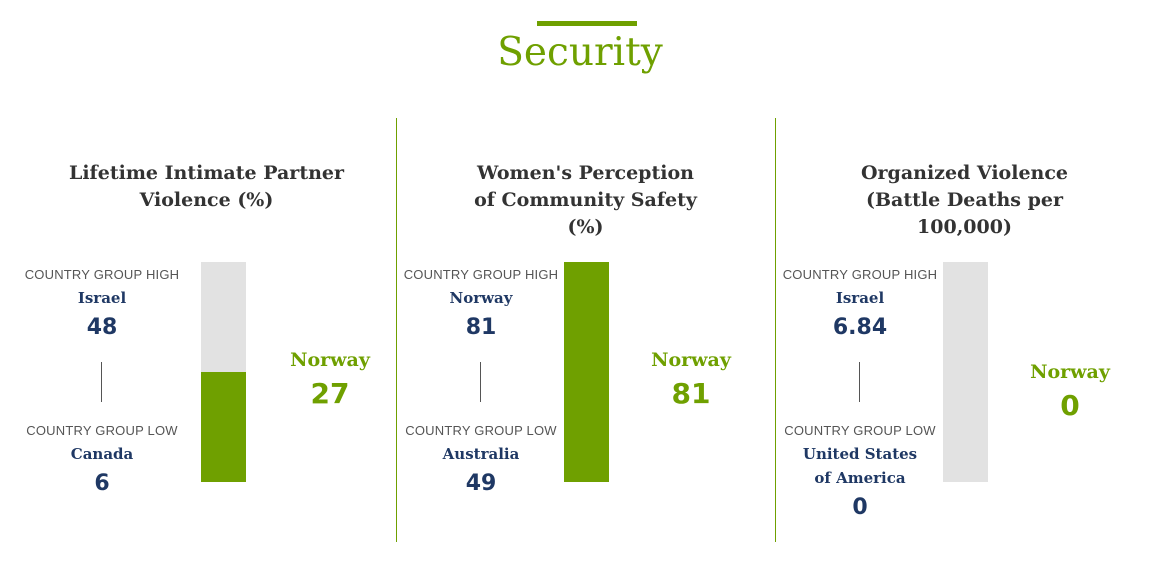  I want to click on group-high: COUNTRY GROUP HIGH Israel 48, so click(102, 305).